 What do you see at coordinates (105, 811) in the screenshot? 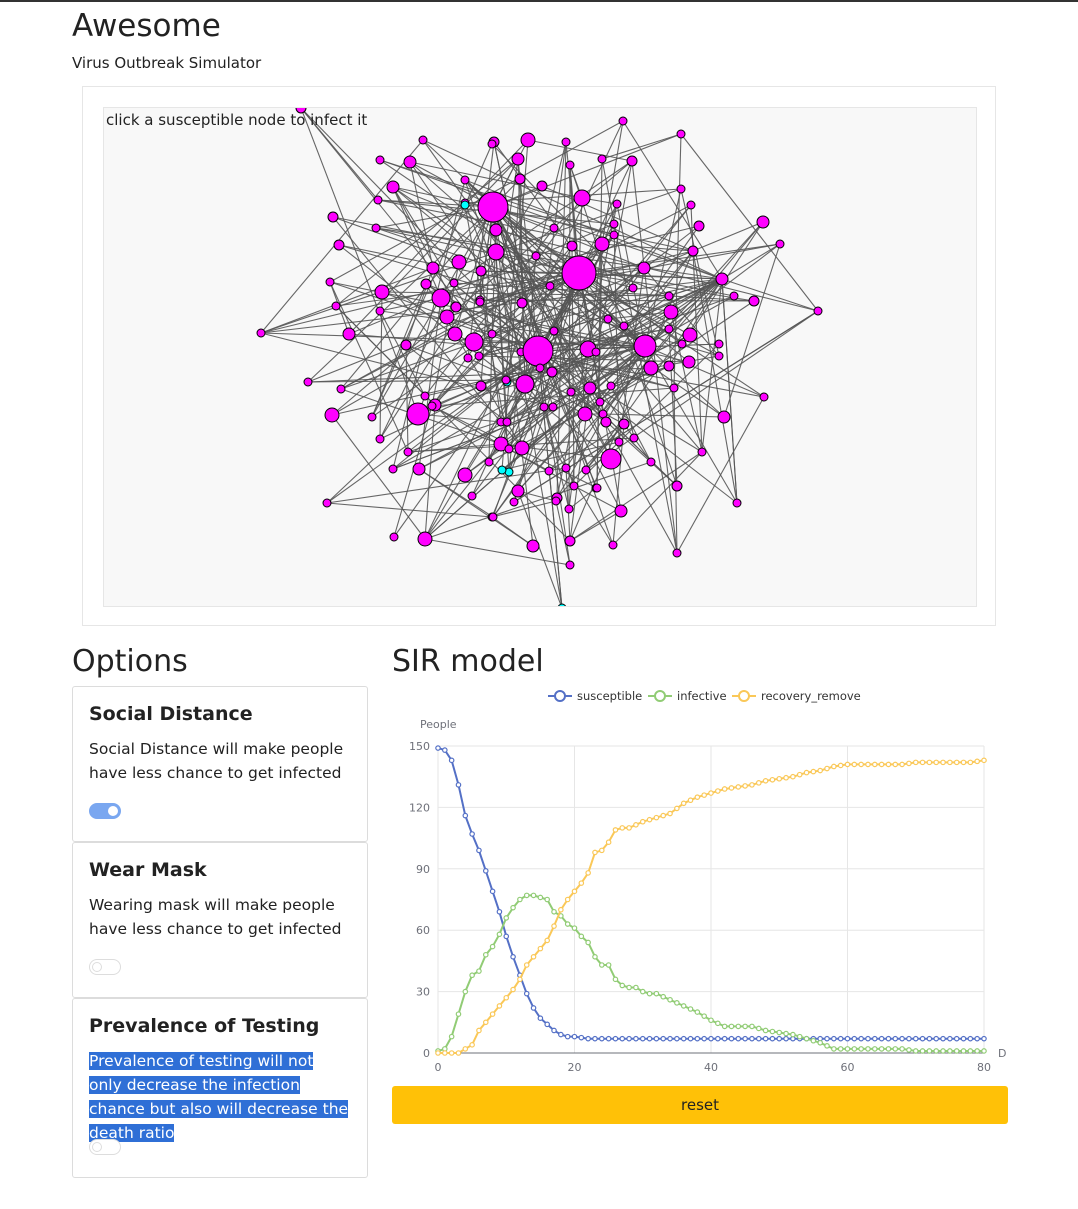
I see `social-distance-toggle` at bounding box center [105, 811].